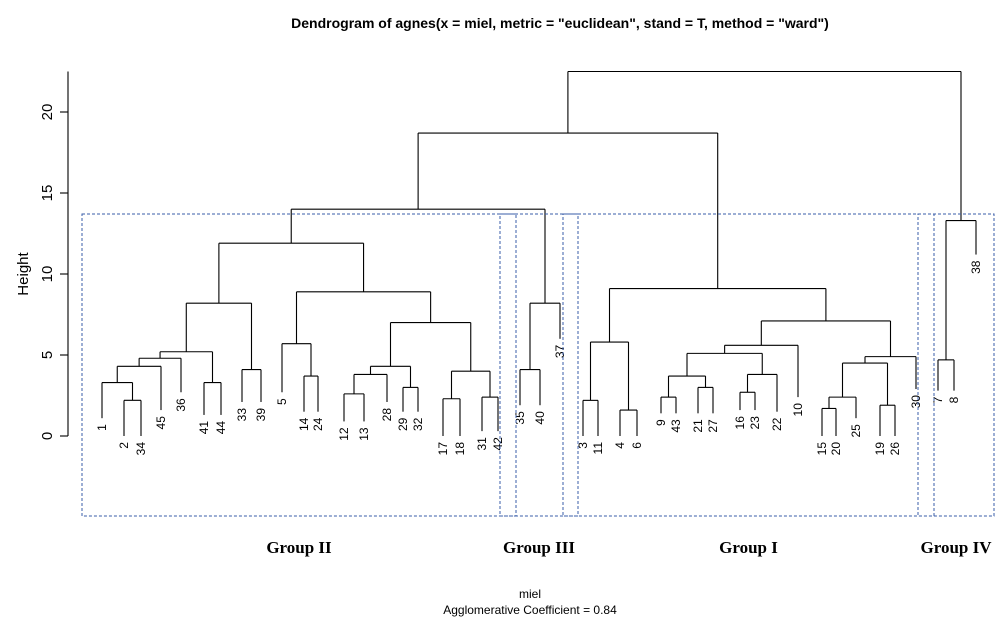 The height and width of the screenshot is (622, 997). What do you see at coordinates (124, 445) in the screenshot?
I see `leaf-label-2: 2` at bounding box center [124, 445].